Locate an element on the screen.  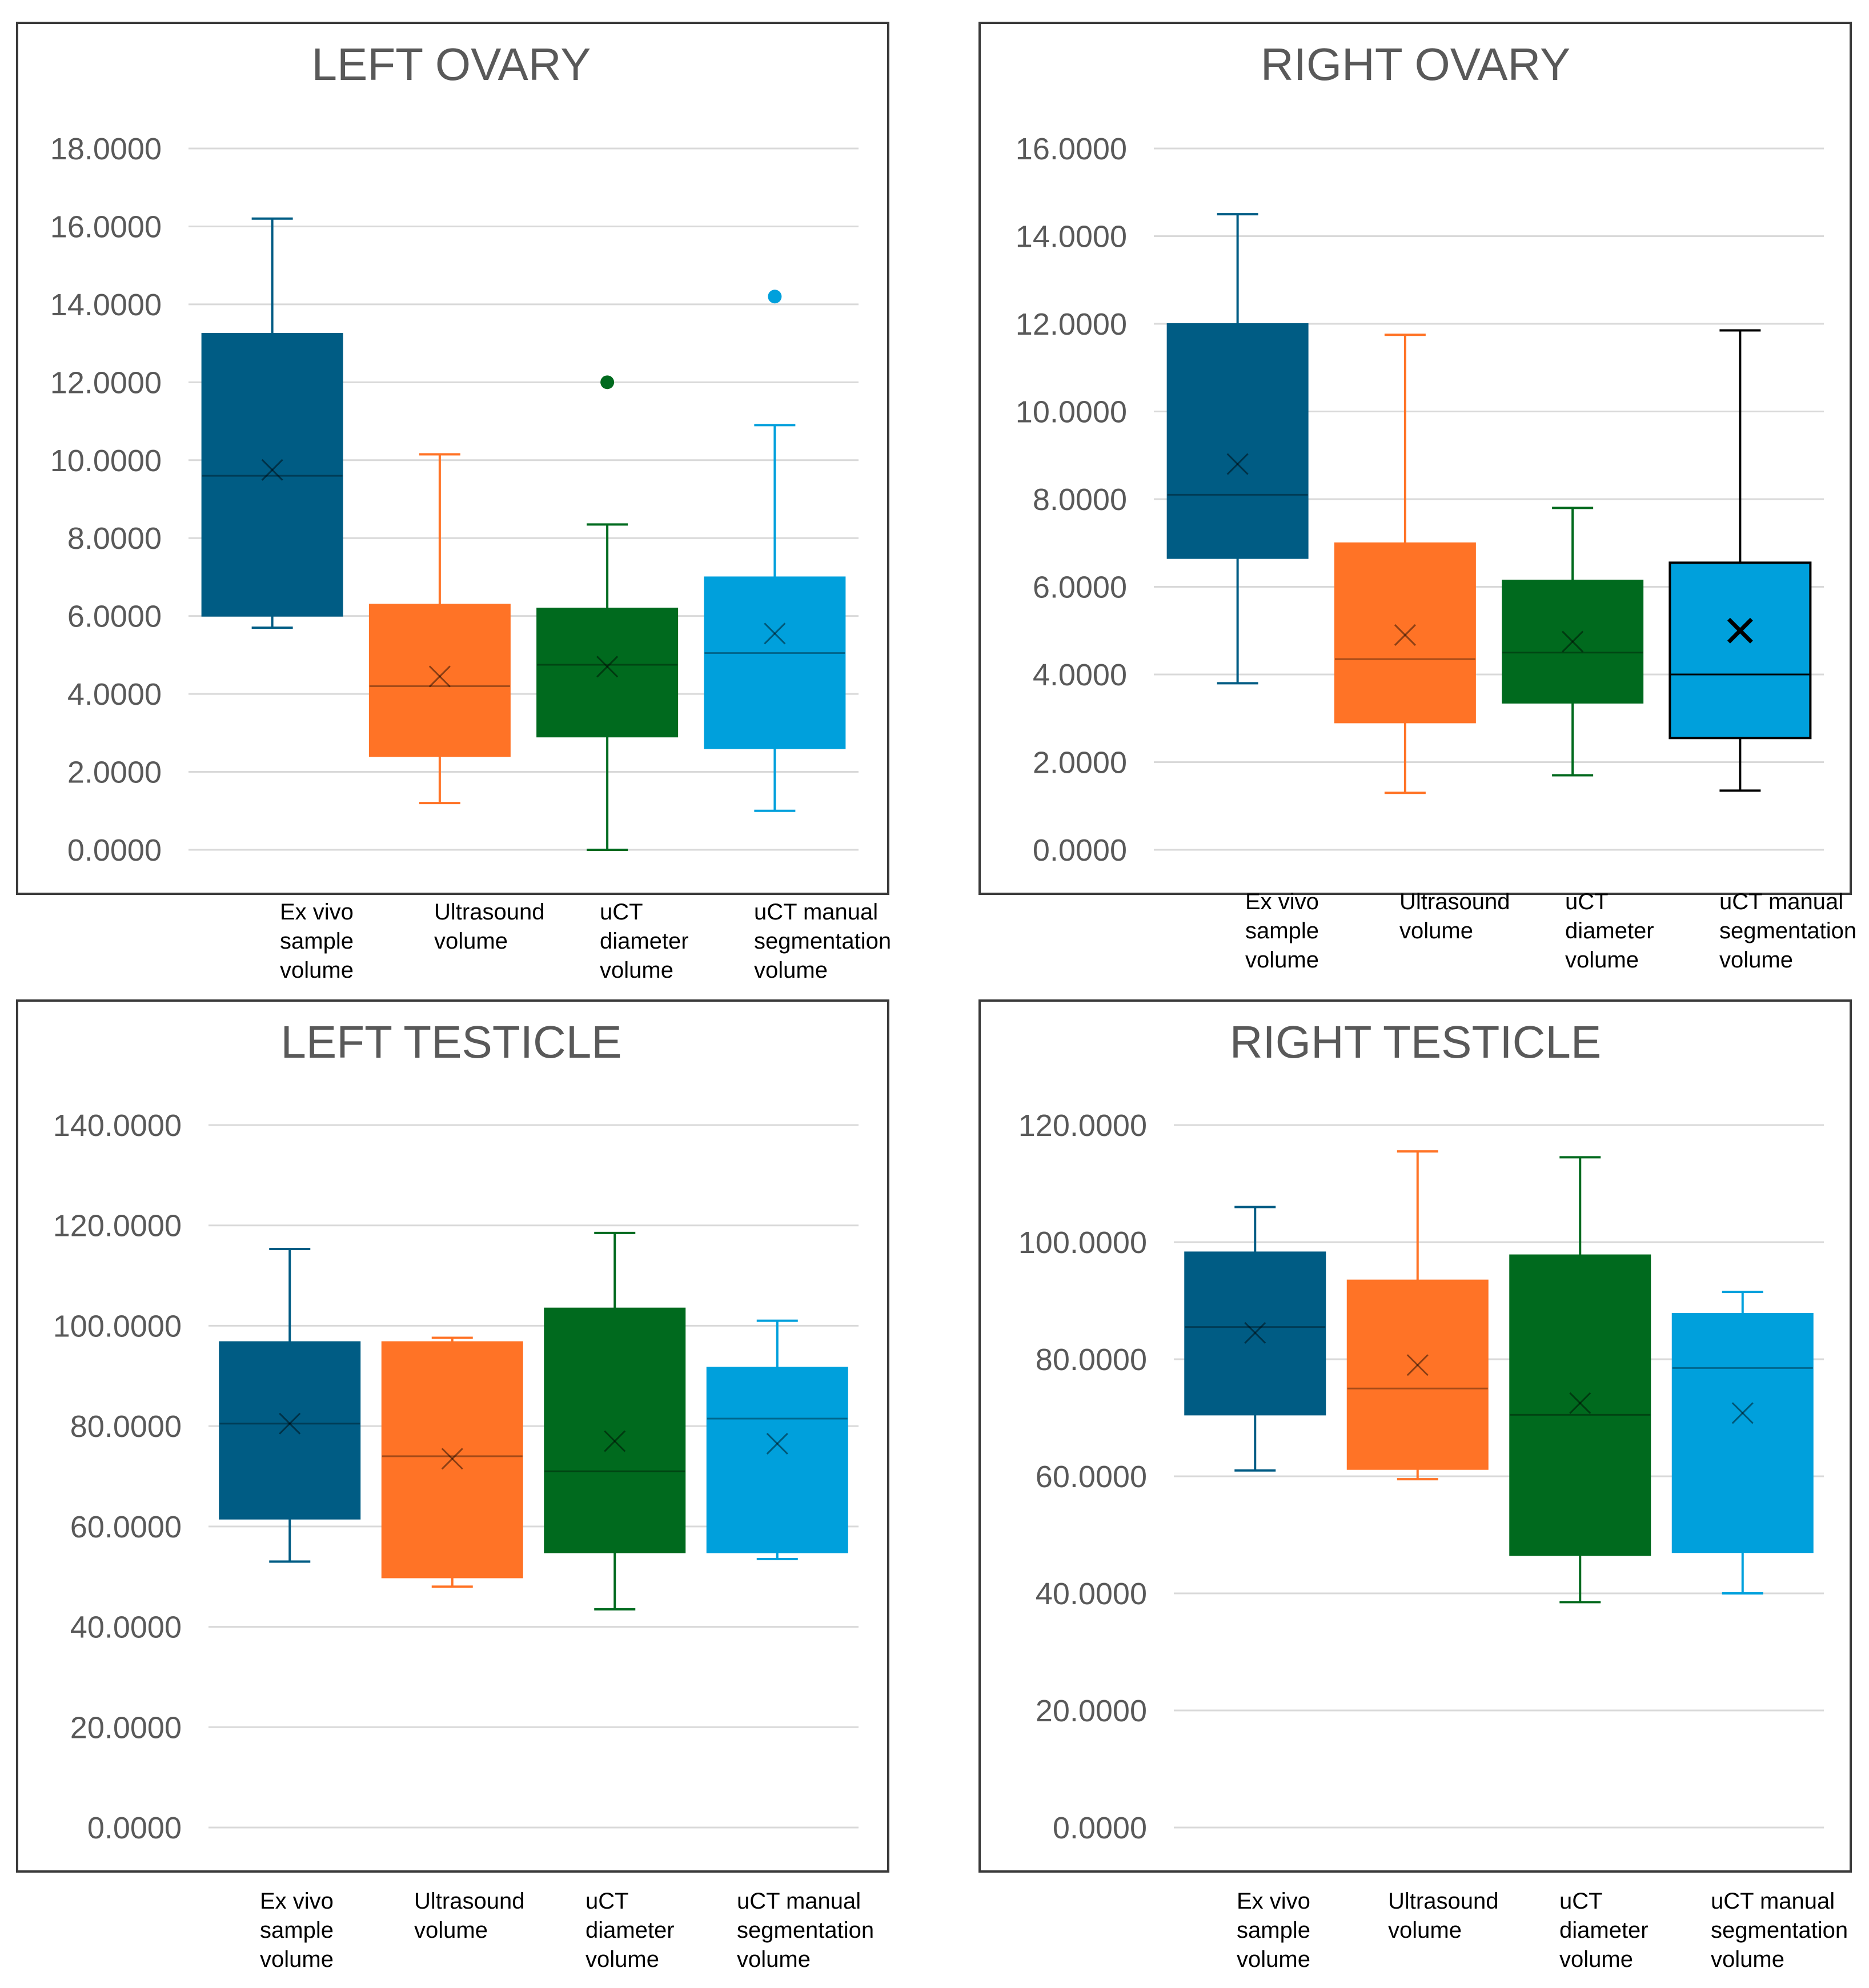
panel-1-category-label: Ex vivo sample volume is located at coordinates (317, 941).